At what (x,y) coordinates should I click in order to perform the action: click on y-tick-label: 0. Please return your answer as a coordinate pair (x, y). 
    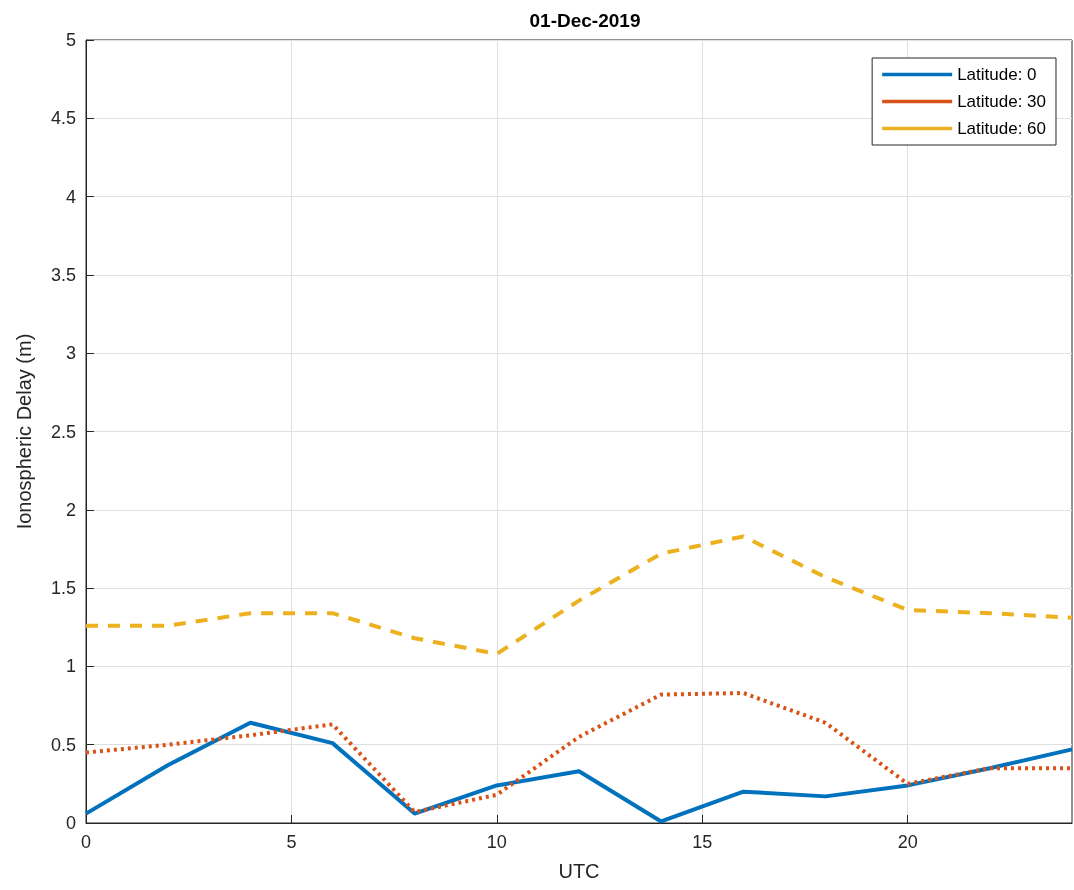
    Looking at the image, I should click on (70, 823).